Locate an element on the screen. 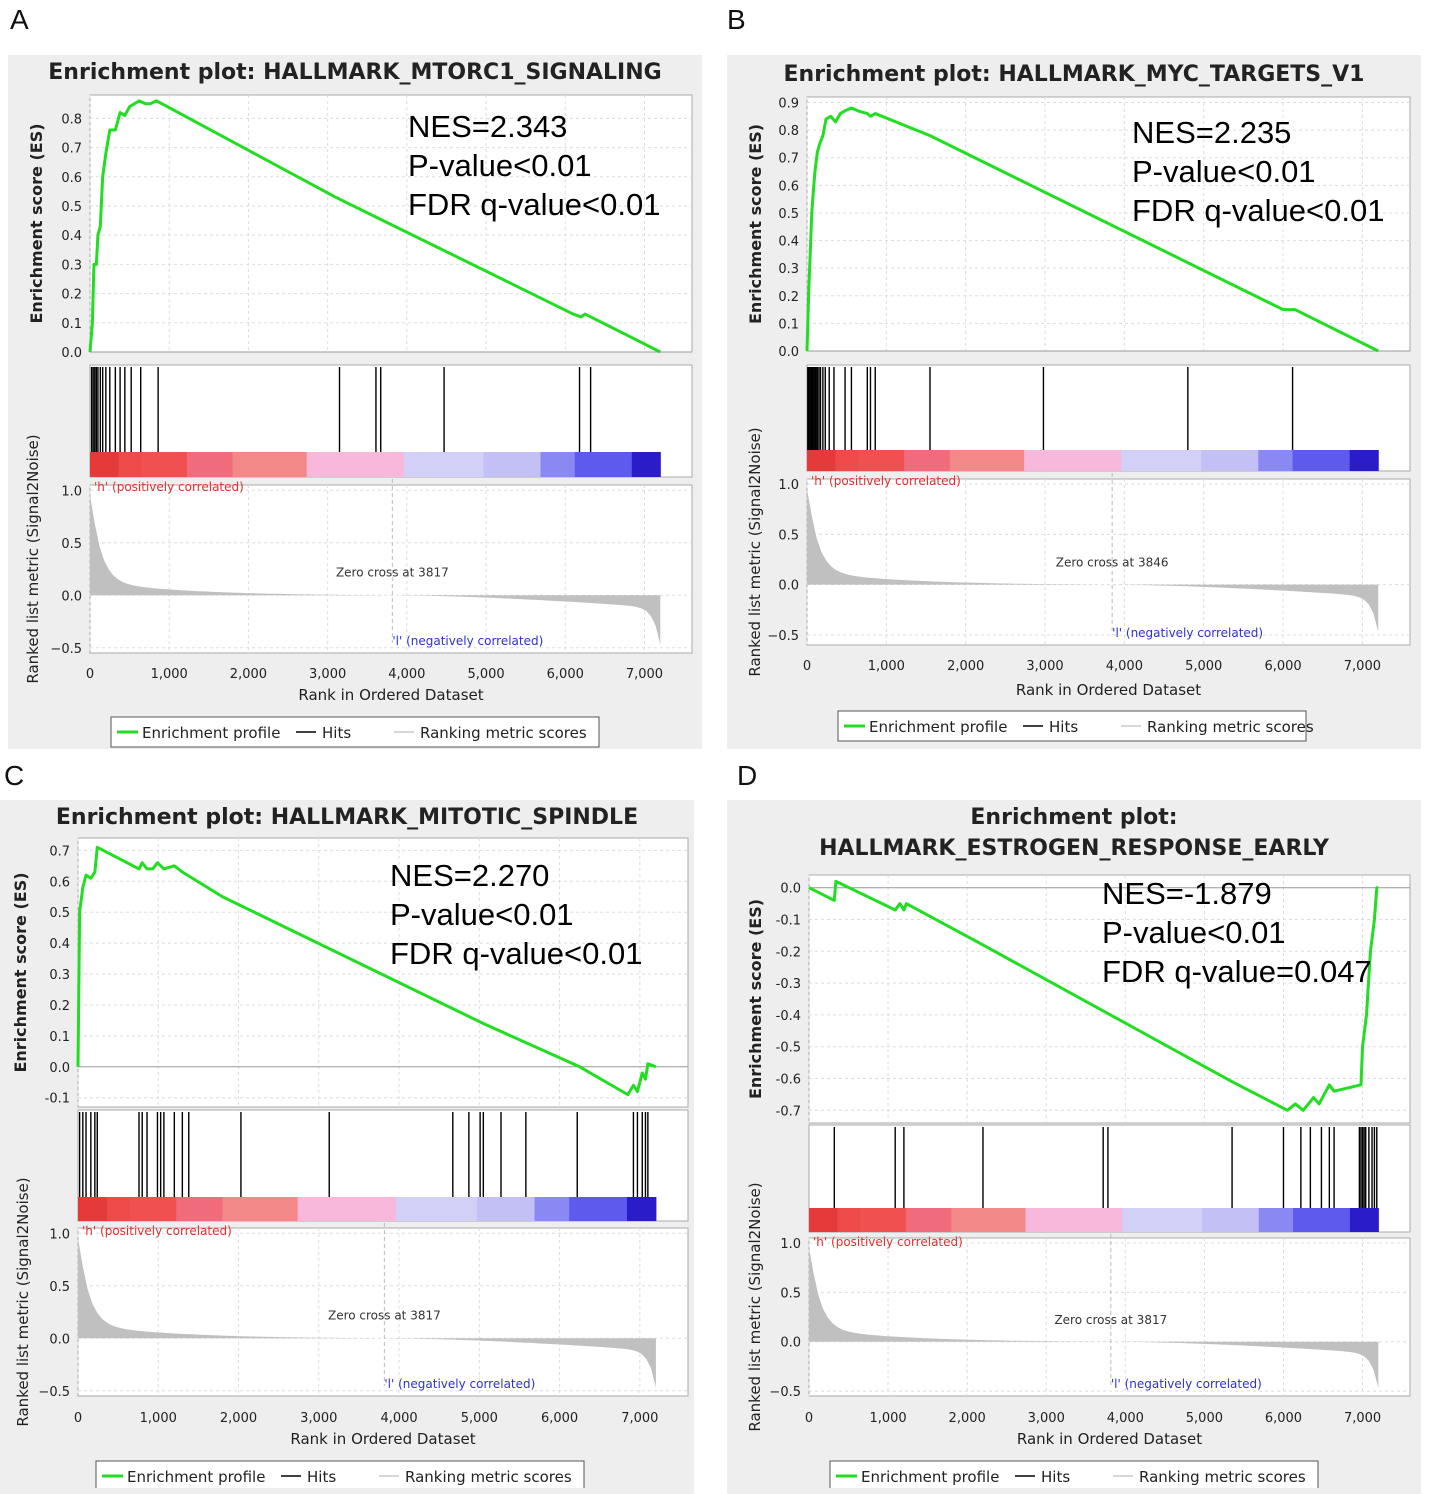 This screenshot has height=1494, width=1429. stat-line-2: FDR q-value<0.01 is located at coordinates (1258, 210).